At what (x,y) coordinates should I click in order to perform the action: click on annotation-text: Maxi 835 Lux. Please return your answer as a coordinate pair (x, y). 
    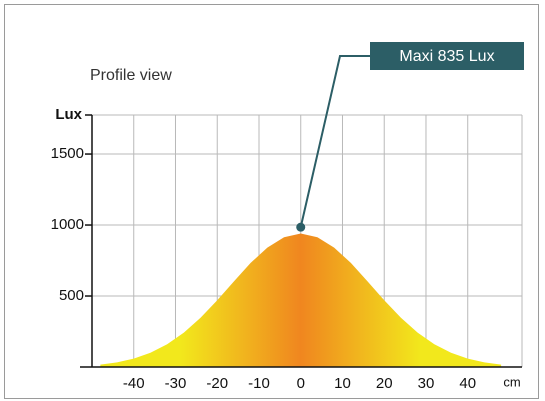
    Looking at the image, I should click on (446, 56).